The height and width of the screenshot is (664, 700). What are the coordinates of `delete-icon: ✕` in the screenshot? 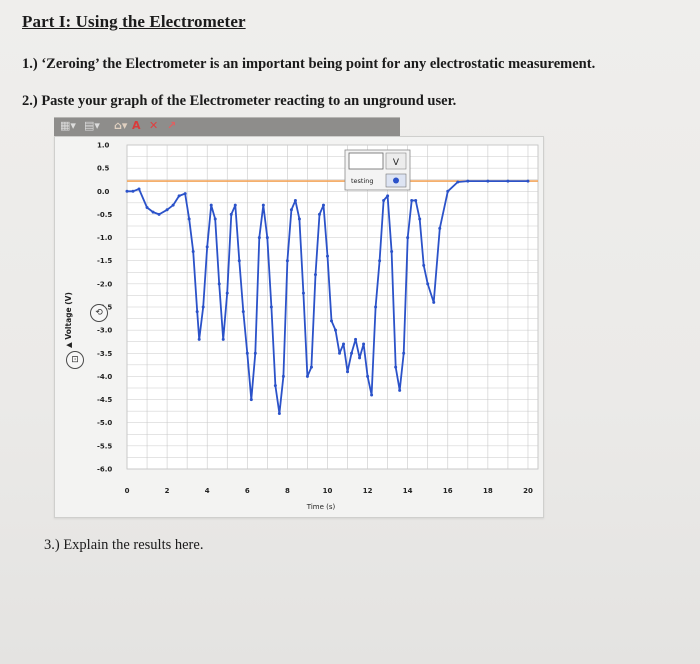 It's located at (154, 125).